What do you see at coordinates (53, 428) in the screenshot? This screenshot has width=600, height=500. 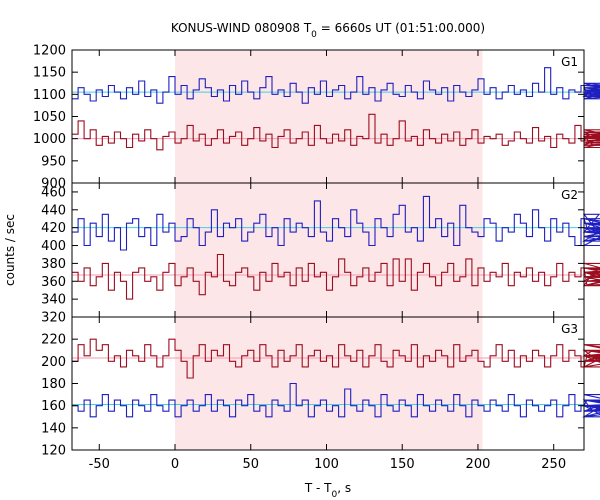 I see `y-tick-label-G3-140: 140` at bounding box center [53, 428].